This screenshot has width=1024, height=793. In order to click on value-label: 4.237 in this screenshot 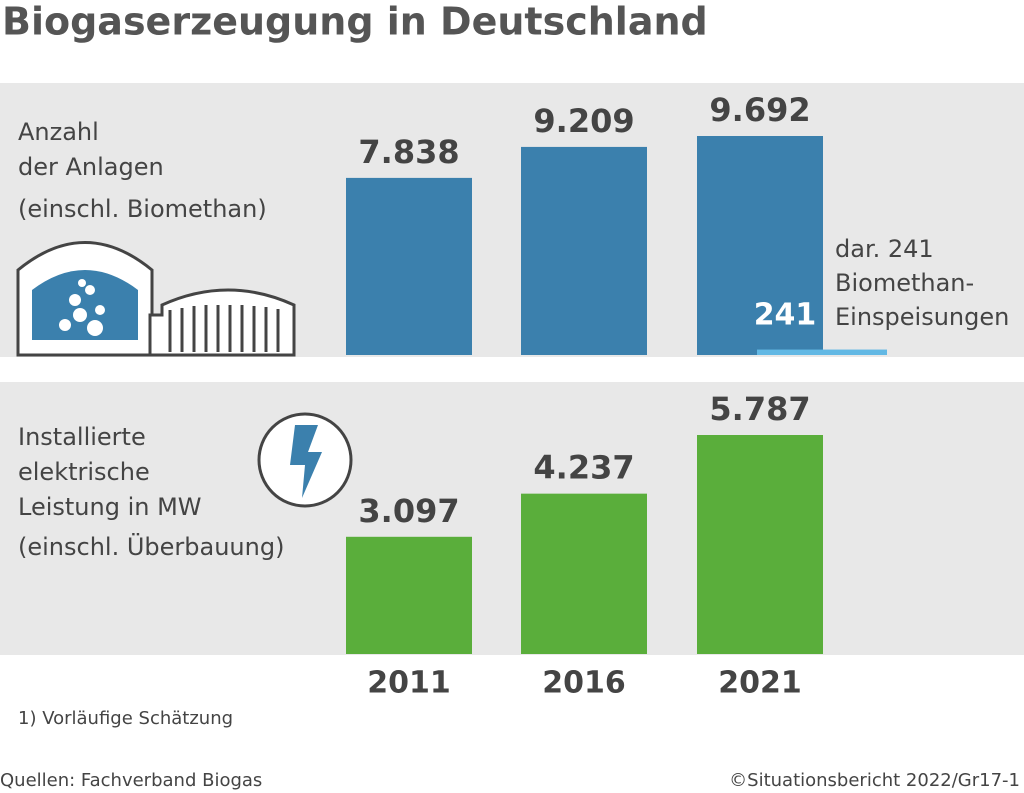, I will do `click(583, 468)`.